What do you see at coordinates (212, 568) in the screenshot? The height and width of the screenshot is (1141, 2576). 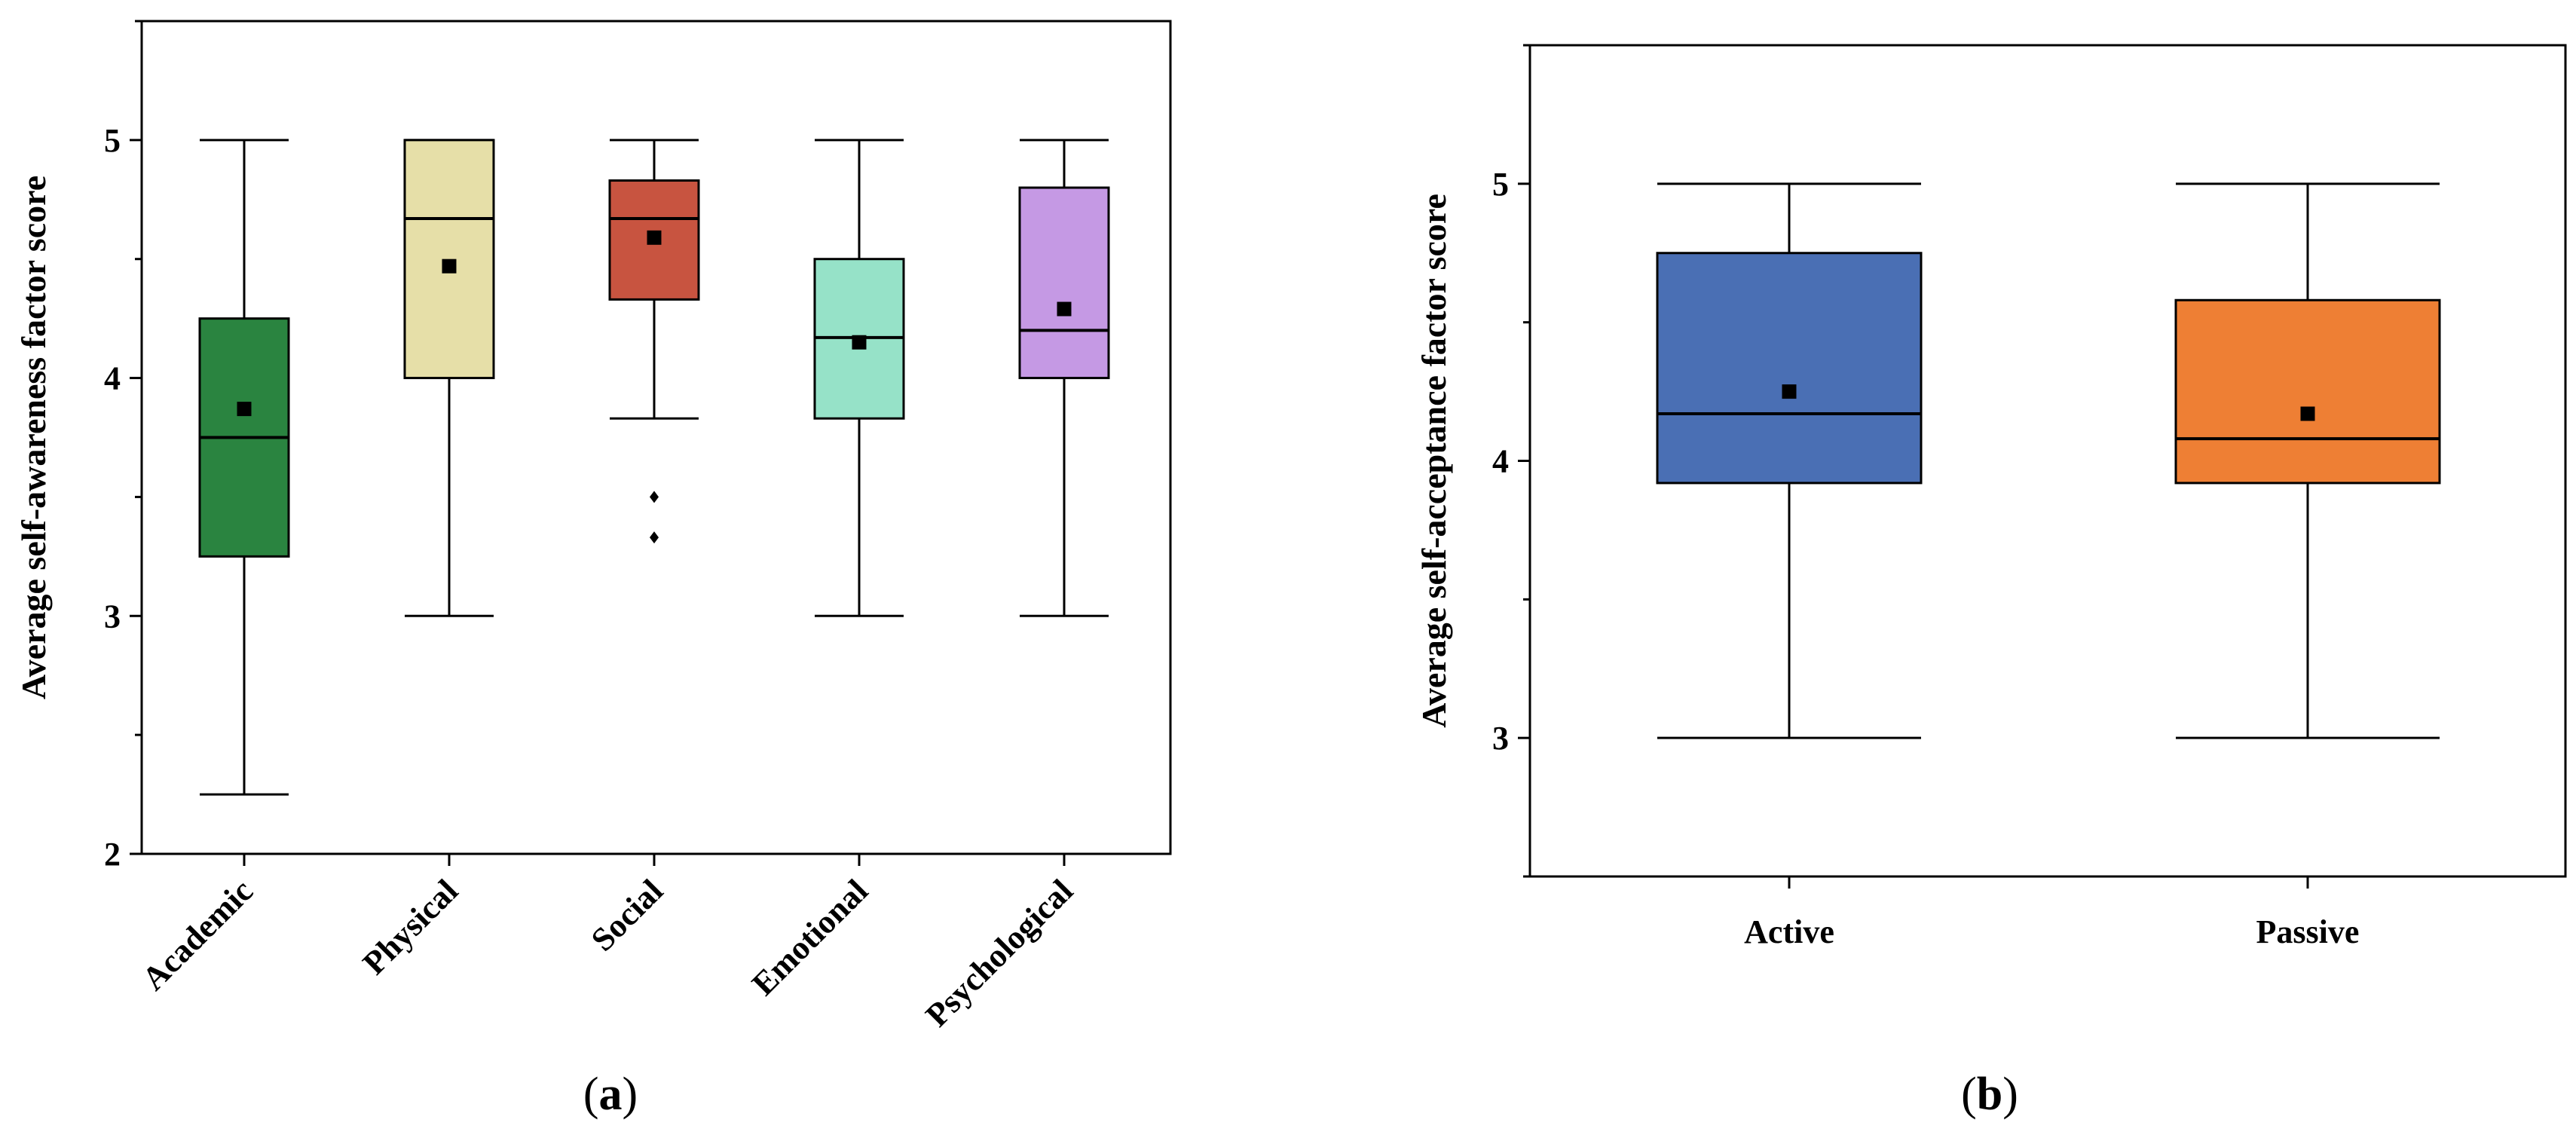 I see `box-academic: Academic` at bounding box center [212, 568].